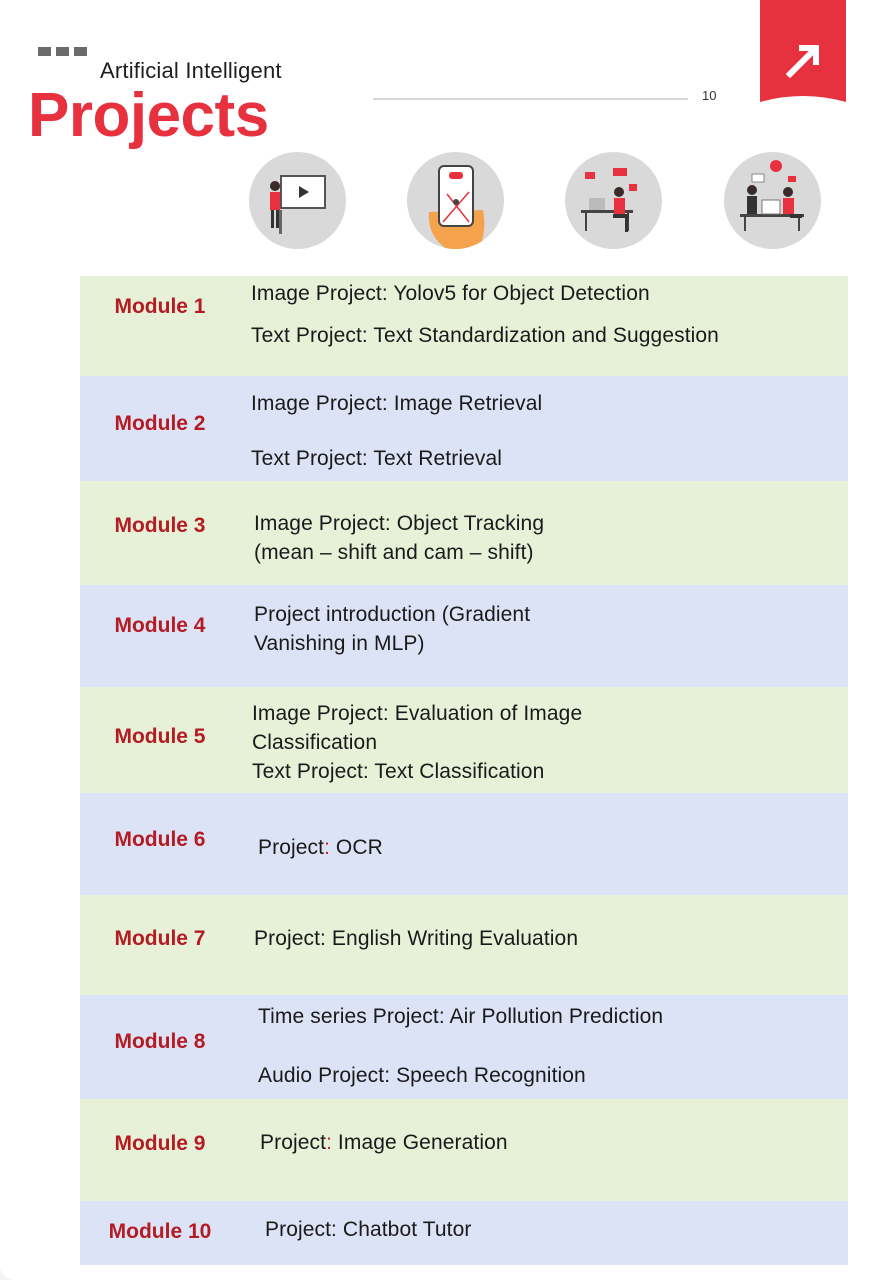 This screenshot has height=1280, width=884. Describe the element at coordinates (377, 458) in the screenshot. I see `module-line: Text Project: Text Retrieval` at that location.